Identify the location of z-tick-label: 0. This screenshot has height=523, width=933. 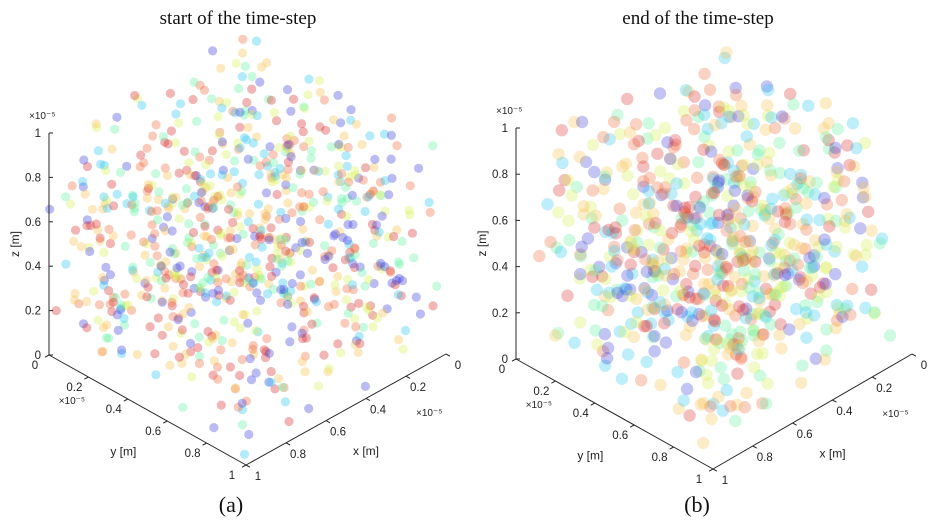
(38, 356).